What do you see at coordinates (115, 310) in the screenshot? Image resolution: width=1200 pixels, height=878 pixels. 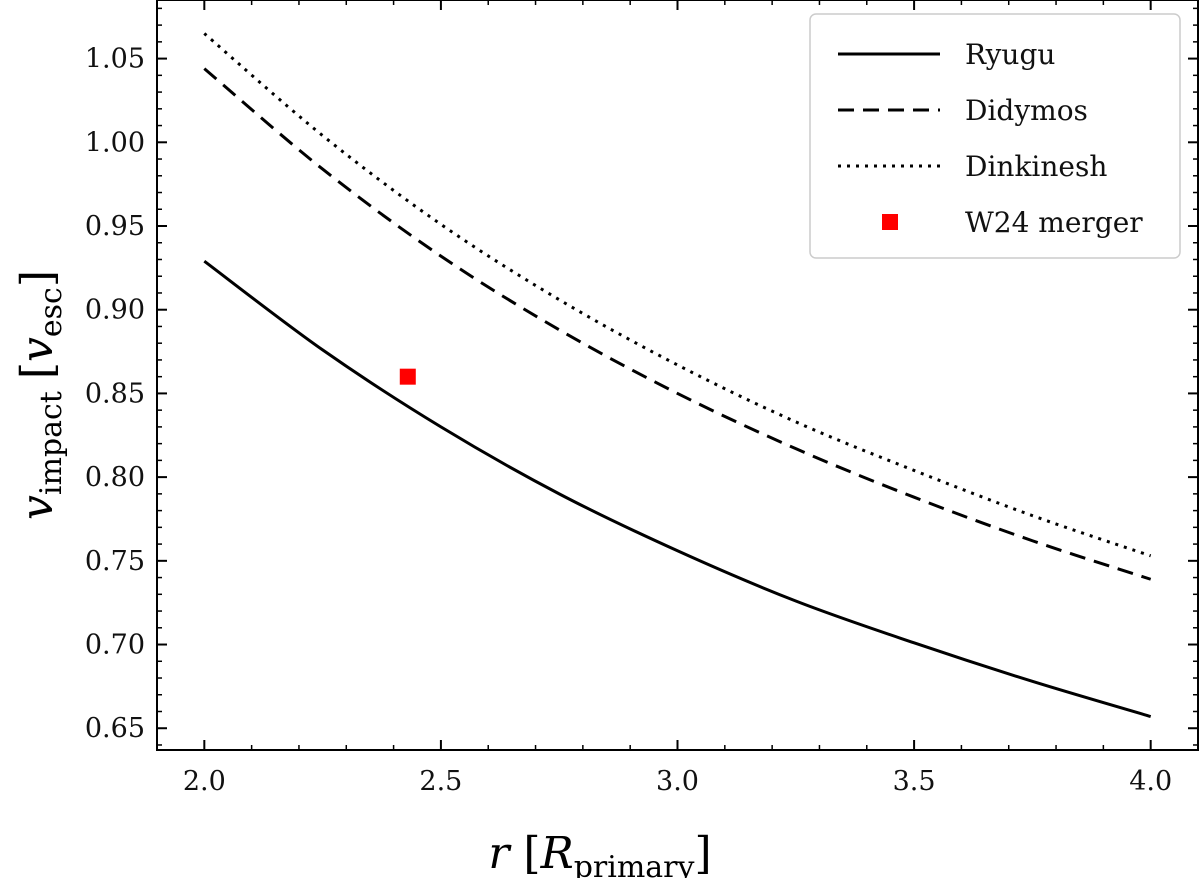 I see `y-tick-label-5: 0.90` at bounding box center [115, 310].